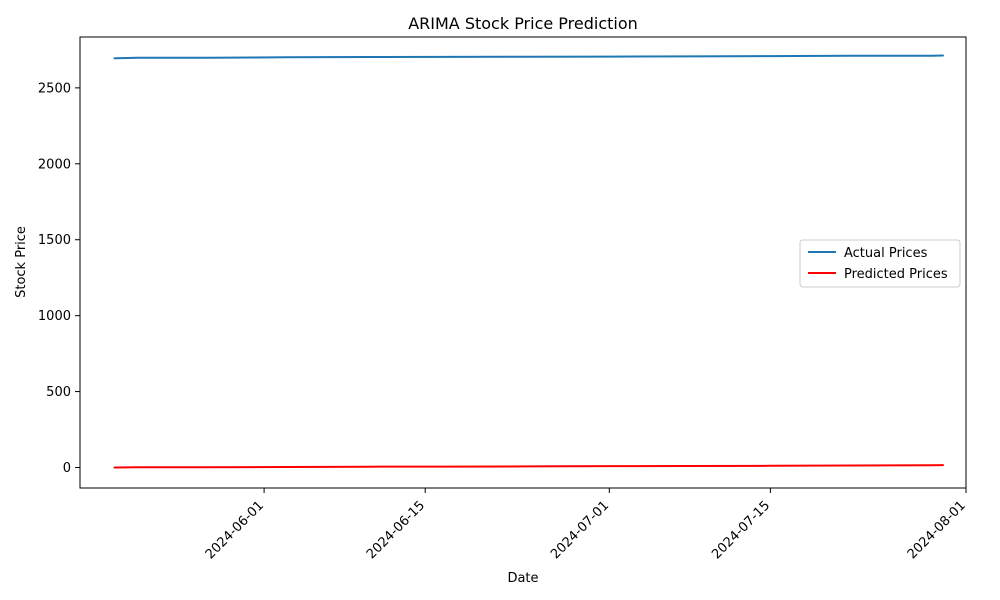  Describe the element at coordinates (937, 530) in the screenshot. I see `x-tick-label: 2024-08-01` at that location.